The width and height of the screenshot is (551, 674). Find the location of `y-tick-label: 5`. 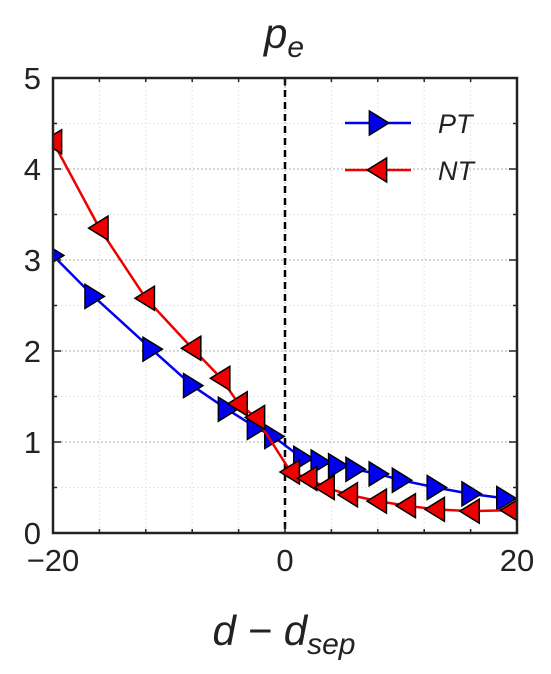

y-tick-label: 5 is located at coordinates (32, 78).